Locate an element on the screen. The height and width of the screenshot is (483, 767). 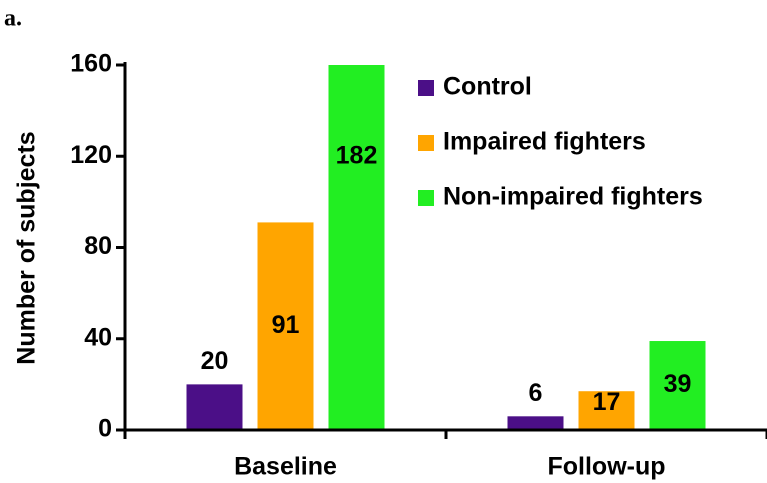
panel-label: a. is located at coordinates (13, 19).